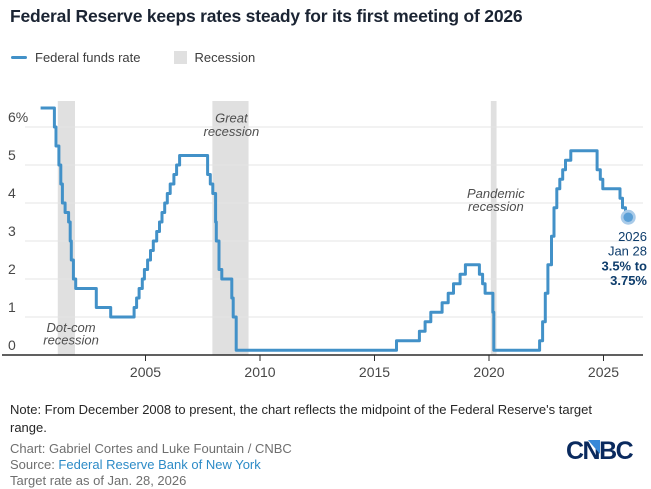 The height and width of the screenshot is (489, 651). What do you see at coordinates (594, 447) in the screenshot?
I see `cnbc-peacock-icon` at bounding box center [594, 447].